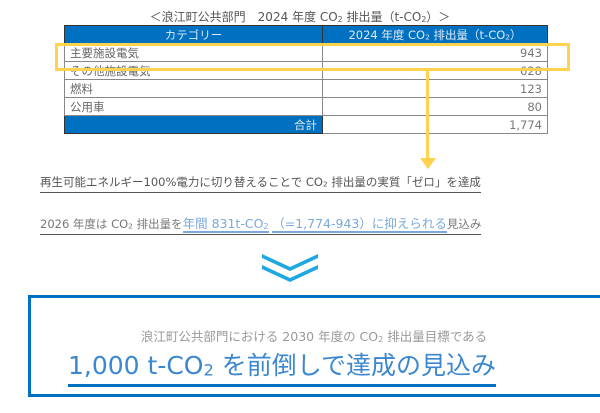 The height and width of the screenshot is (413, 600). What do you see at coordinates (300, 17) in the screenshot?
I see `table-title: ＜浪江町公共部門 2024 年度 CO2 排出量（t-CO2）＞` at bounding box center [300, 17].